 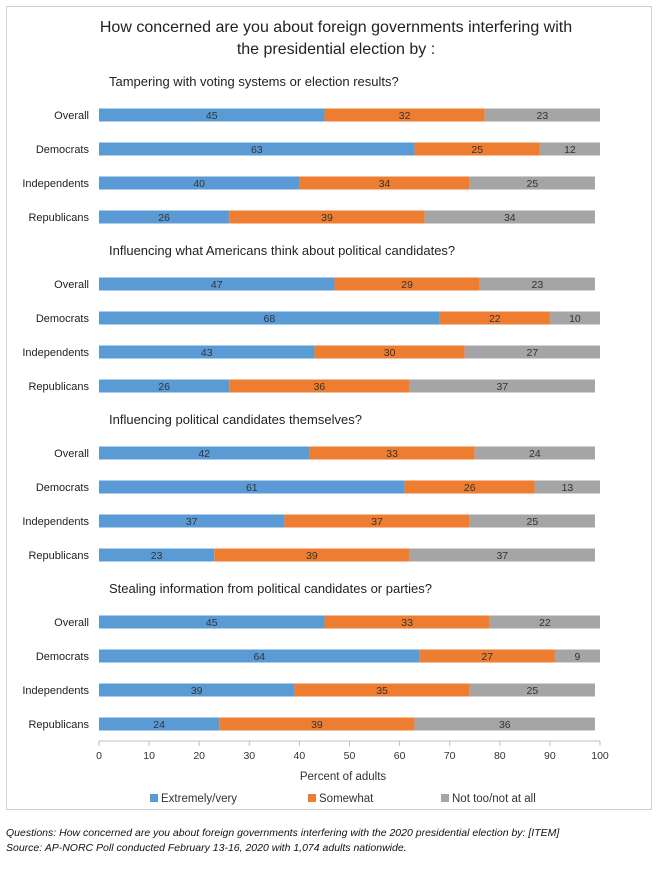 I want to click on x-tick-label: 50, so click(x=350, y=756).